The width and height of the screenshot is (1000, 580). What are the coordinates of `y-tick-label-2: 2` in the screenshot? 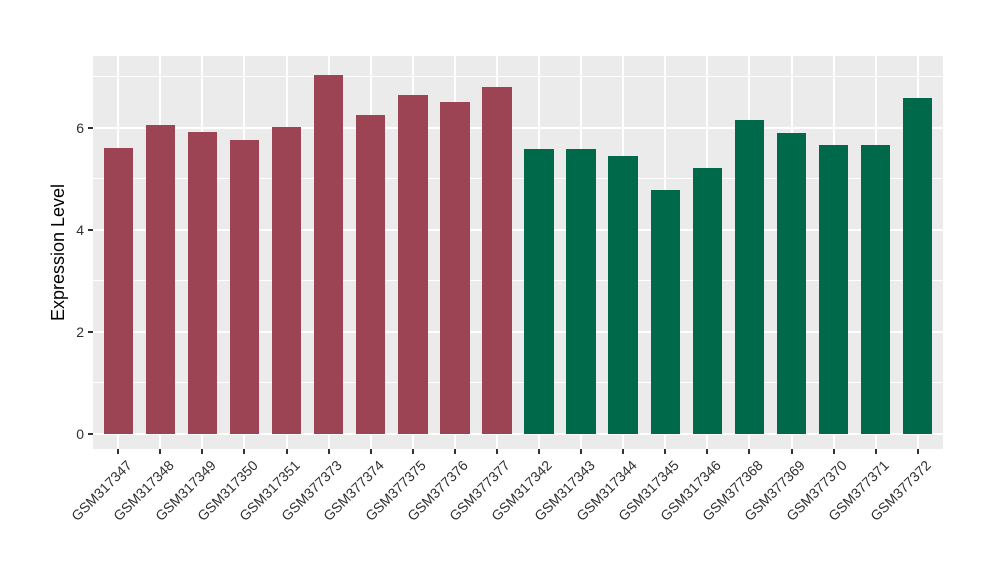 It's located at (80, 331).